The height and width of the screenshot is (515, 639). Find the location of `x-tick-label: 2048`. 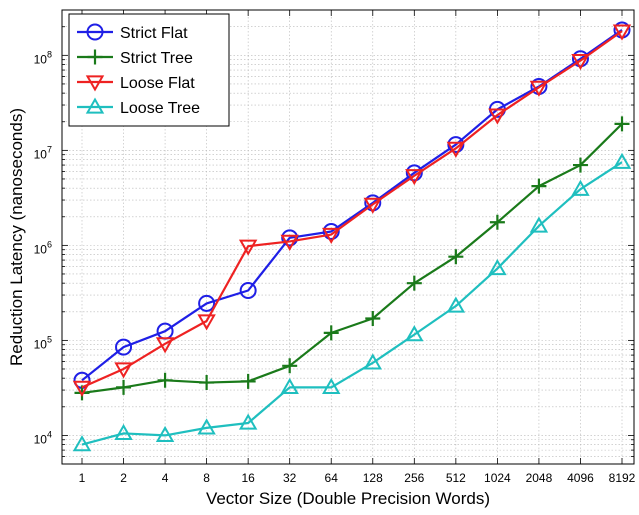

x-tick-label: 2048 is located at coordinates (539, 478).